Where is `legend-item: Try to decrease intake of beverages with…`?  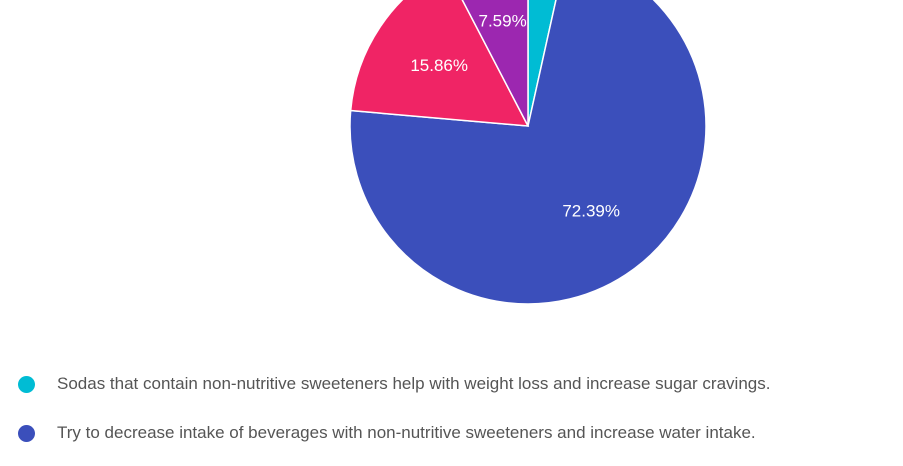
legend-item: Try to decrease intake of beverages with… is located at coordinates (453, 433).